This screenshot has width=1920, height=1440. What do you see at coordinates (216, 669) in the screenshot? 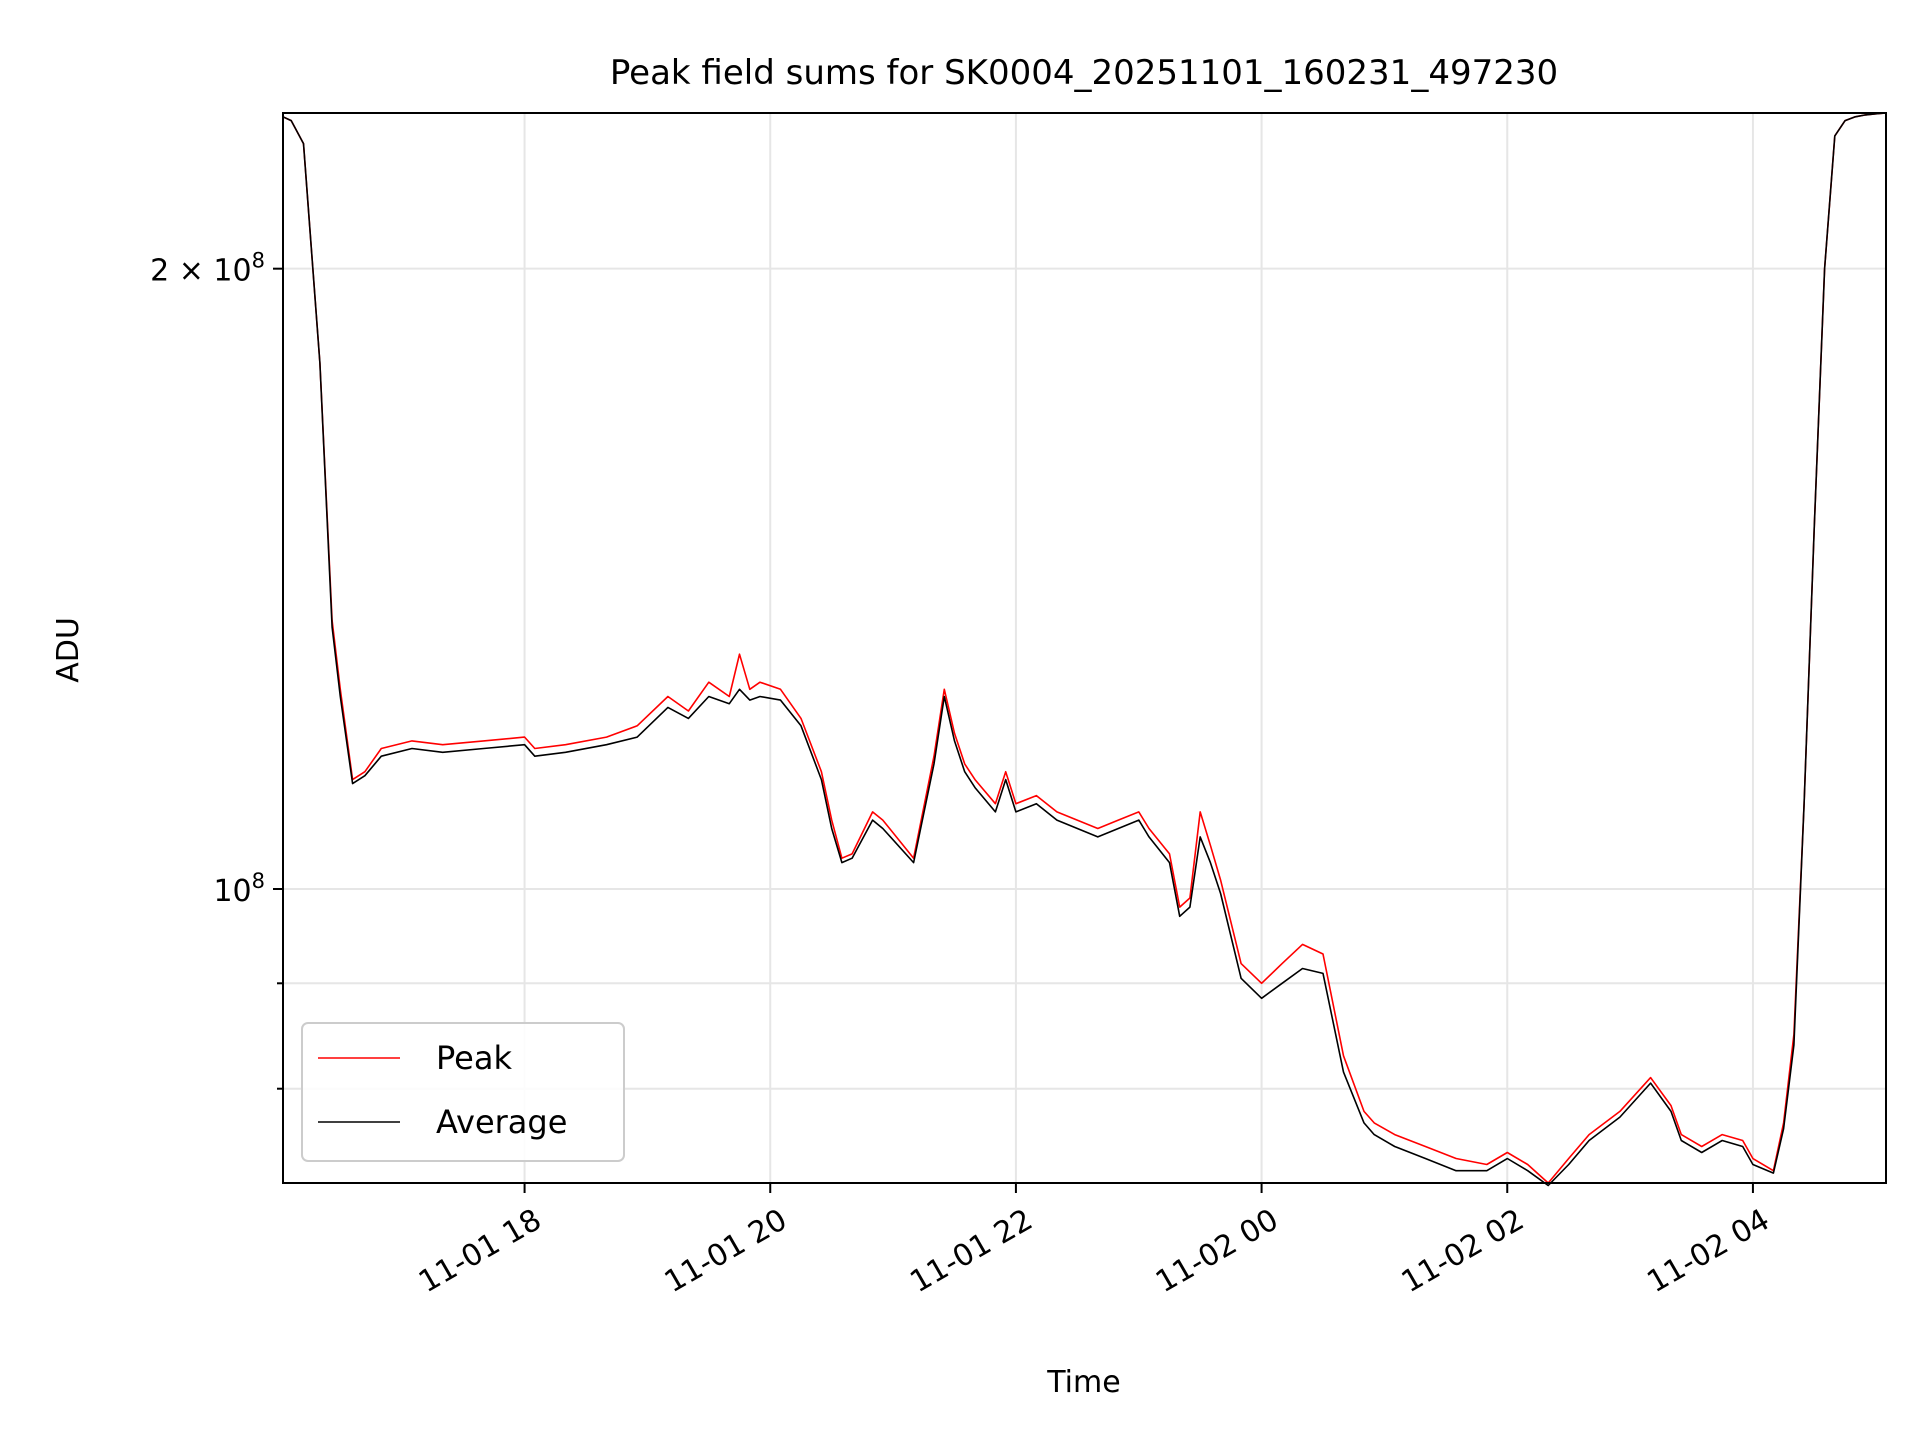
I see `y-axis-ticks: 108 2 × 108` at bounding box center [216, 669].